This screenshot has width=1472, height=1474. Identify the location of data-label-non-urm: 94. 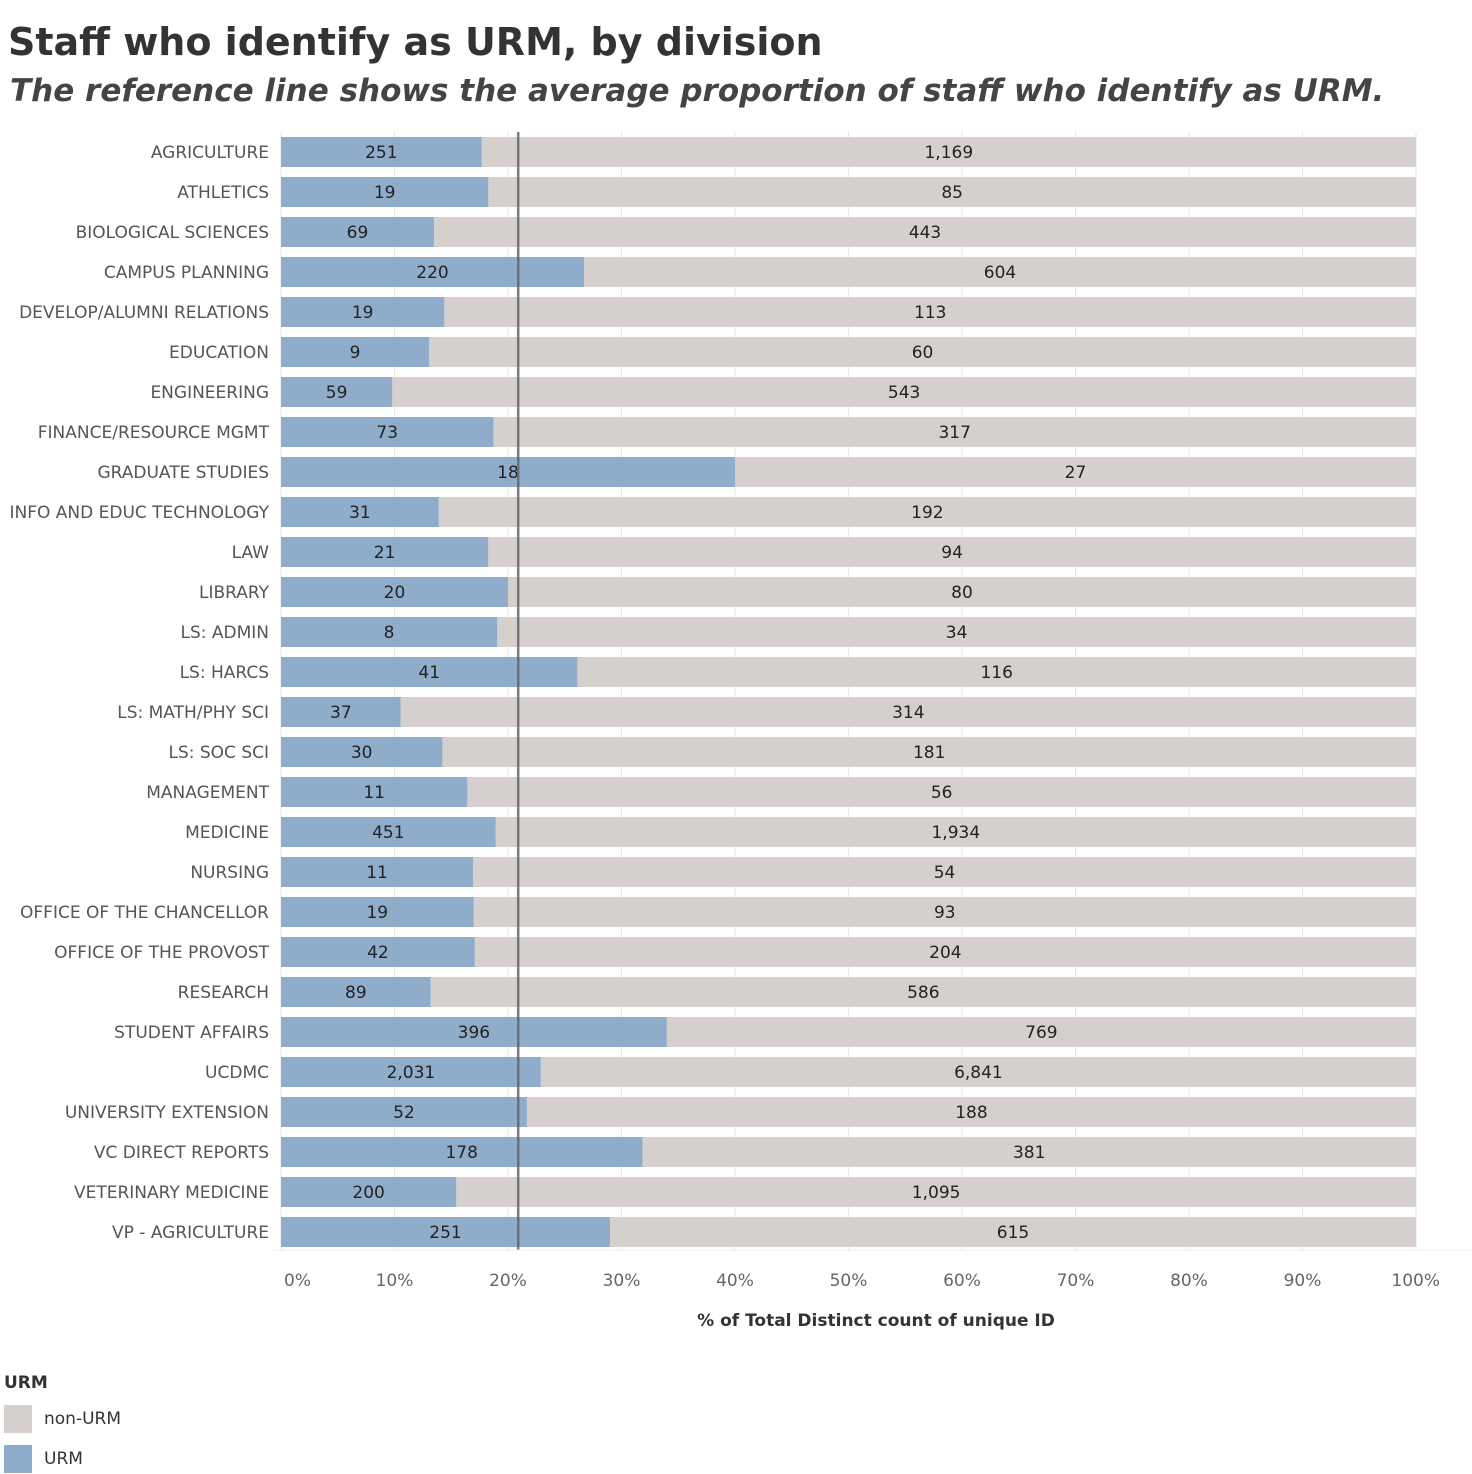
(952, 553).